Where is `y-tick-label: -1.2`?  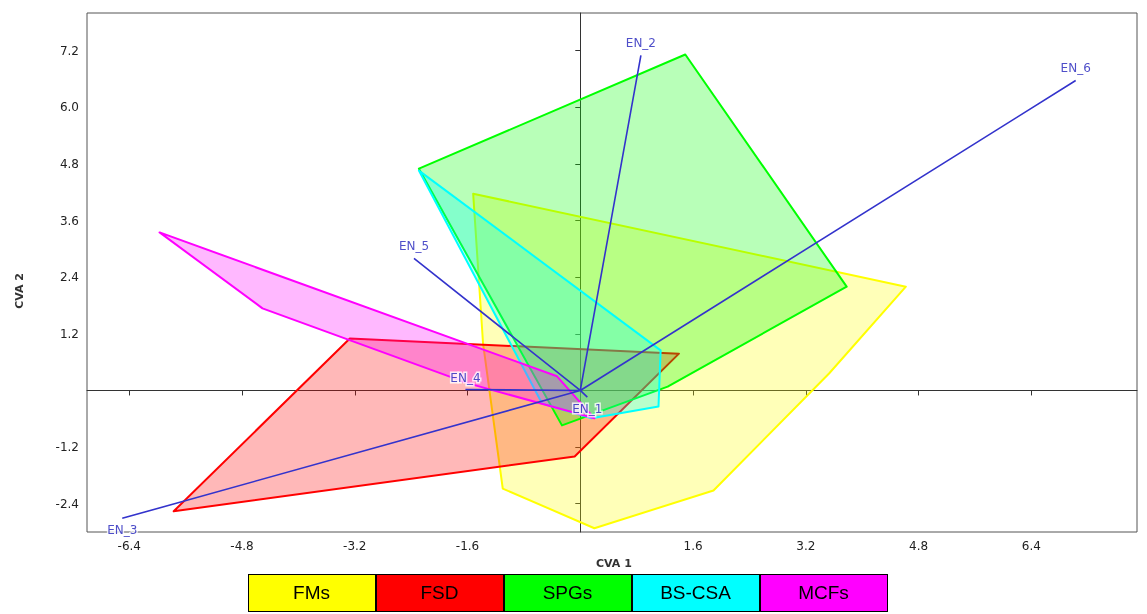
y-tick-label: -1.2 is located at coordinates (67, 447).